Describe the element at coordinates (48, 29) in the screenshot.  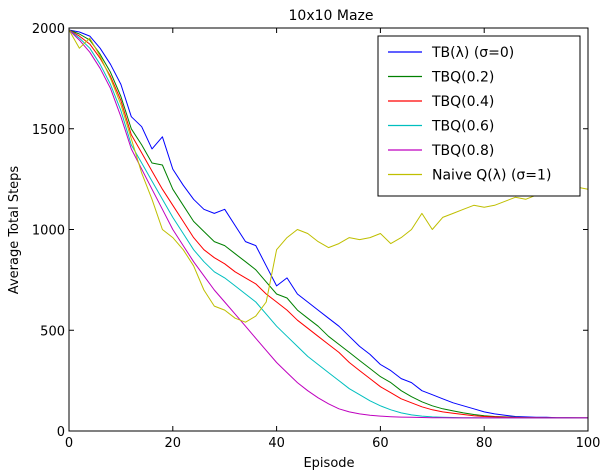
I see `y-tick-label: 2000` at that location.